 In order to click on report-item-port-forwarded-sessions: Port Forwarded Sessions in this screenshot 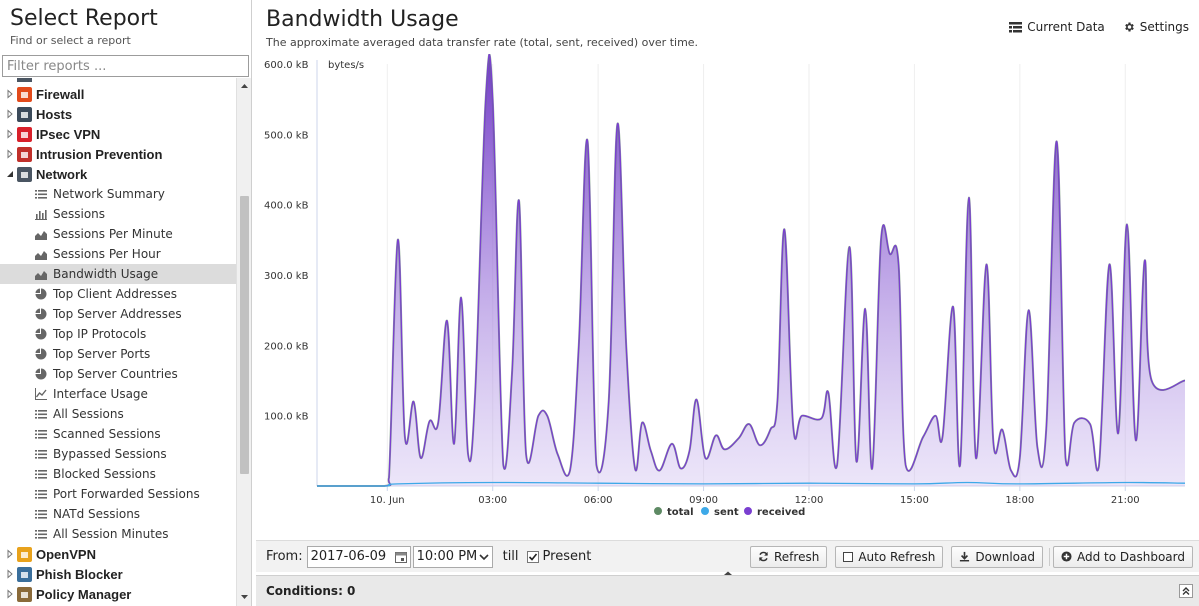, I will do `click(118, 494)`.